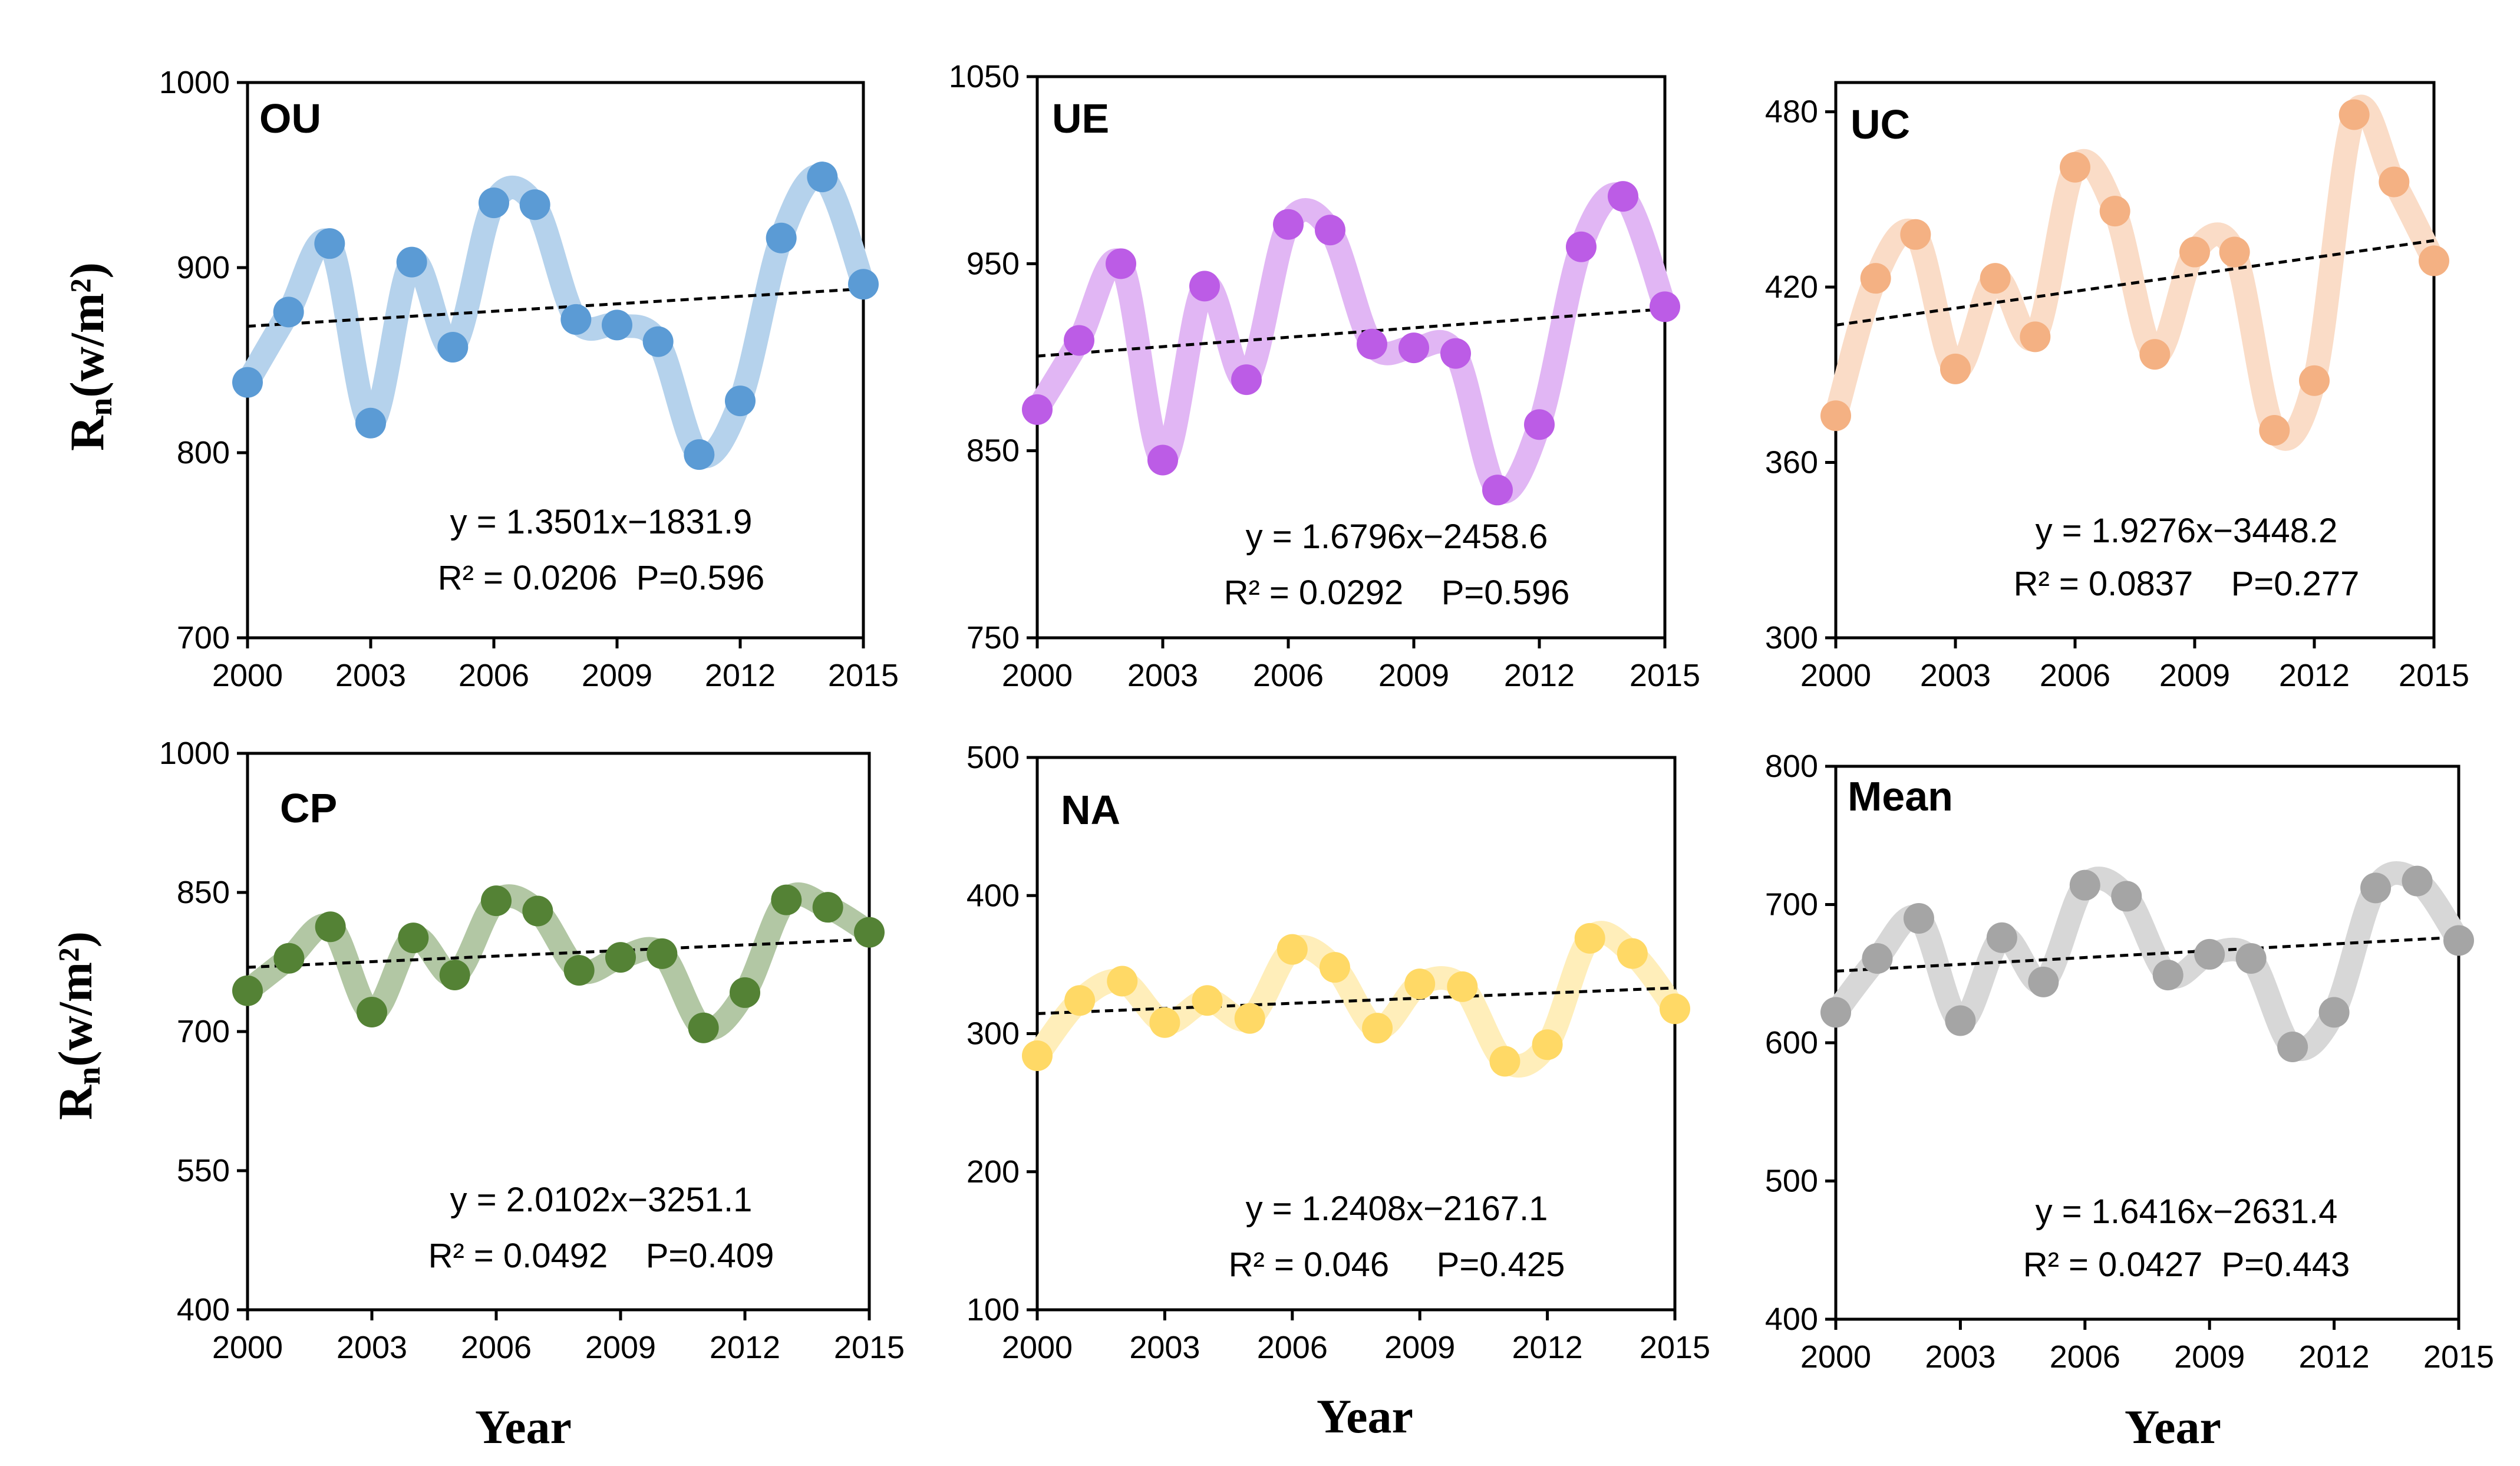 The width and height of the screenshot is (2520, 1466). What do you see at coordinates (1079, 340) in the screenshot?
I see `data-point-ue-2001` at bounding box center [1079, 340].